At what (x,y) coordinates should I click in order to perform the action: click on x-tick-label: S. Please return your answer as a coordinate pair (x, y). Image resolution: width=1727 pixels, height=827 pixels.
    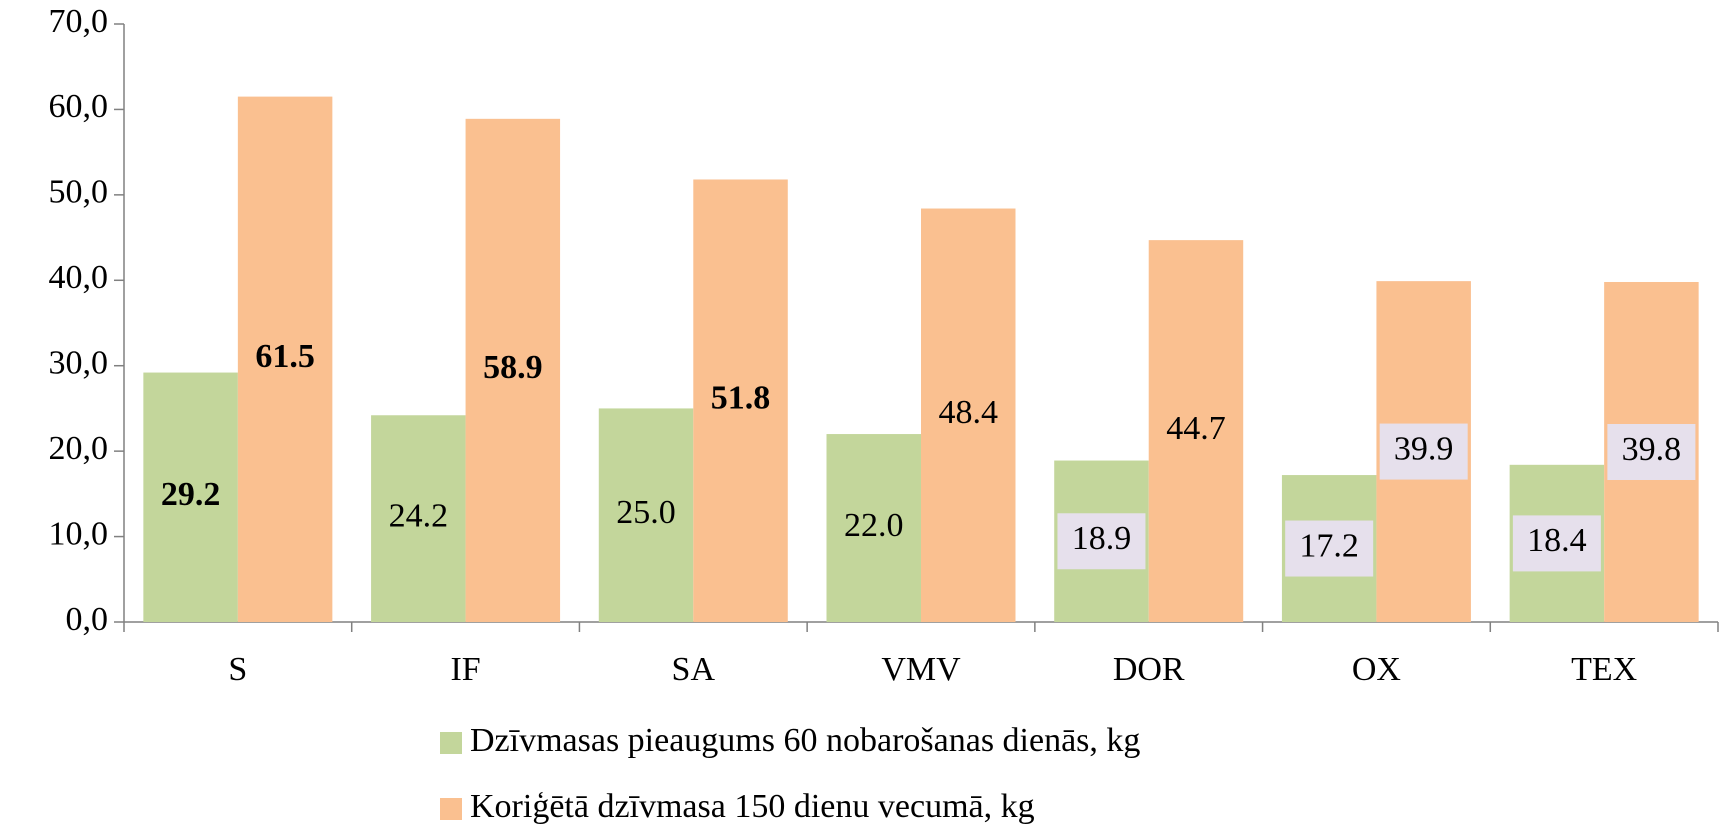
    Looking at the image, I should click on (237, 669).